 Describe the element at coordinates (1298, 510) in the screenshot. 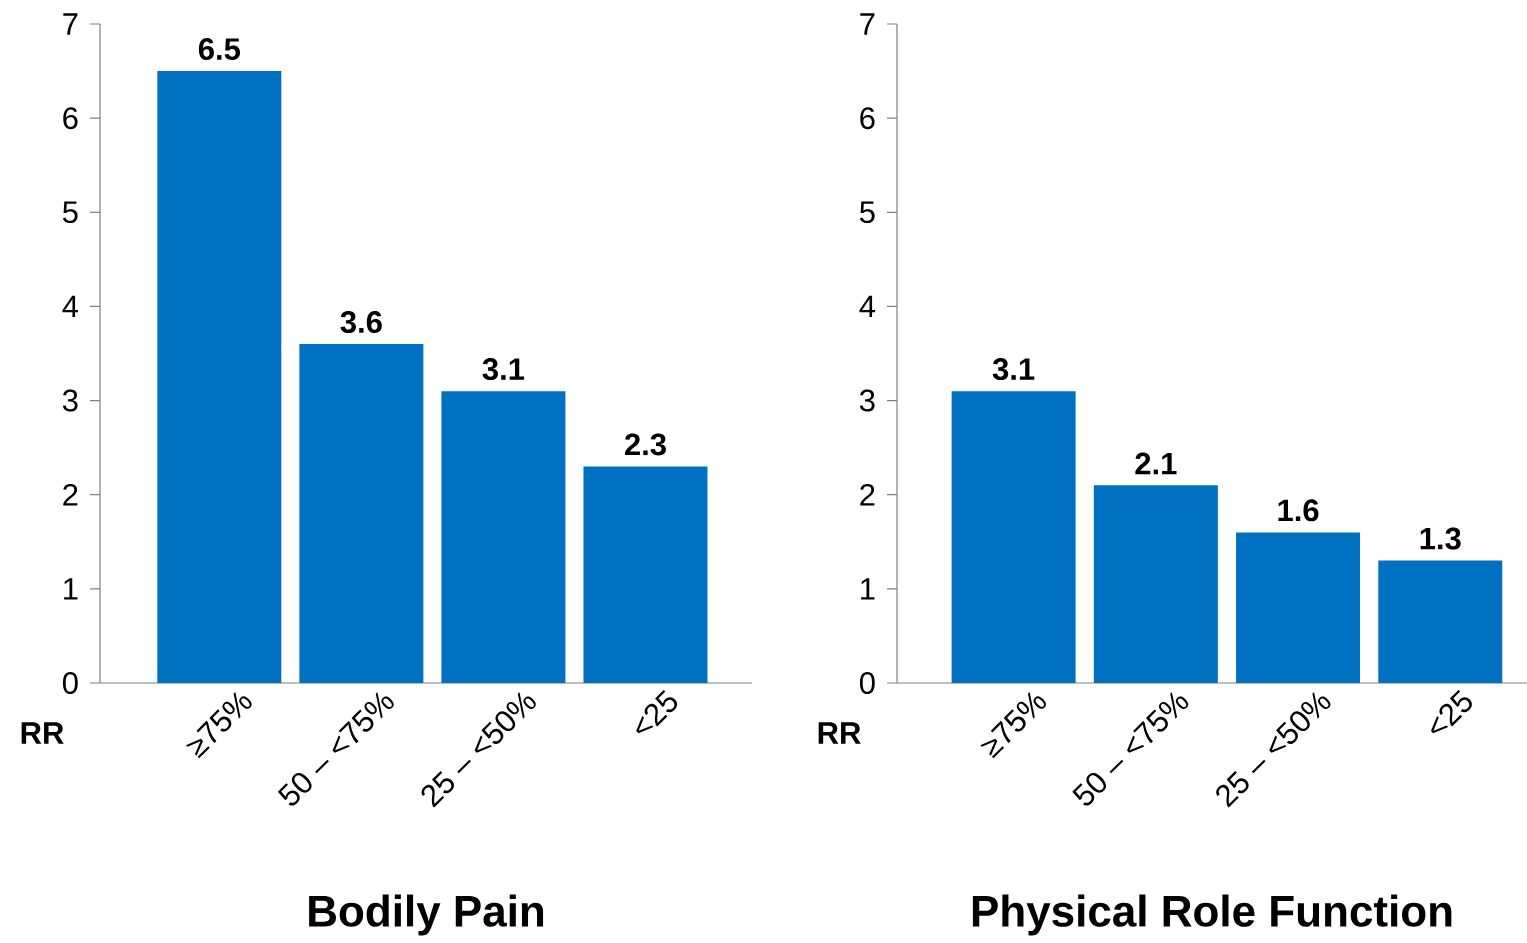

I see `data-label: 1.6` at that location.